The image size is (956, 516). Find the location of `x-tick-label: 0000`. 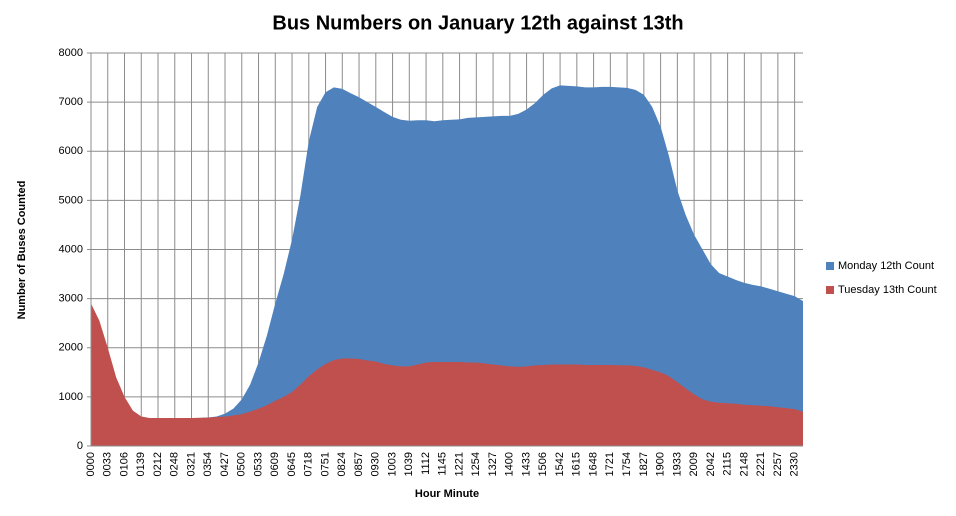

x-tick-label: 0000 is located at coordinates (91, 464).